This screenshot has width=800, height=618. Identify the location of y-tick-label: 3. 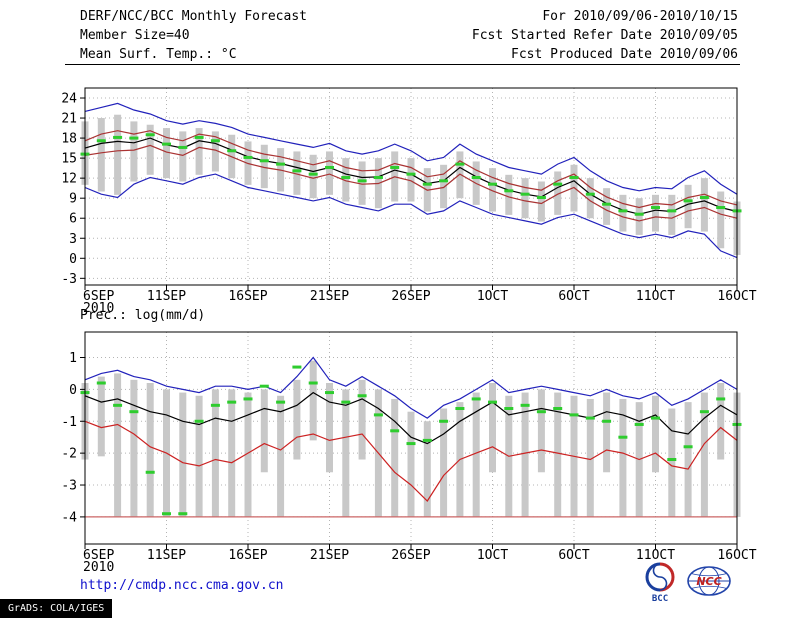
(73, 239).